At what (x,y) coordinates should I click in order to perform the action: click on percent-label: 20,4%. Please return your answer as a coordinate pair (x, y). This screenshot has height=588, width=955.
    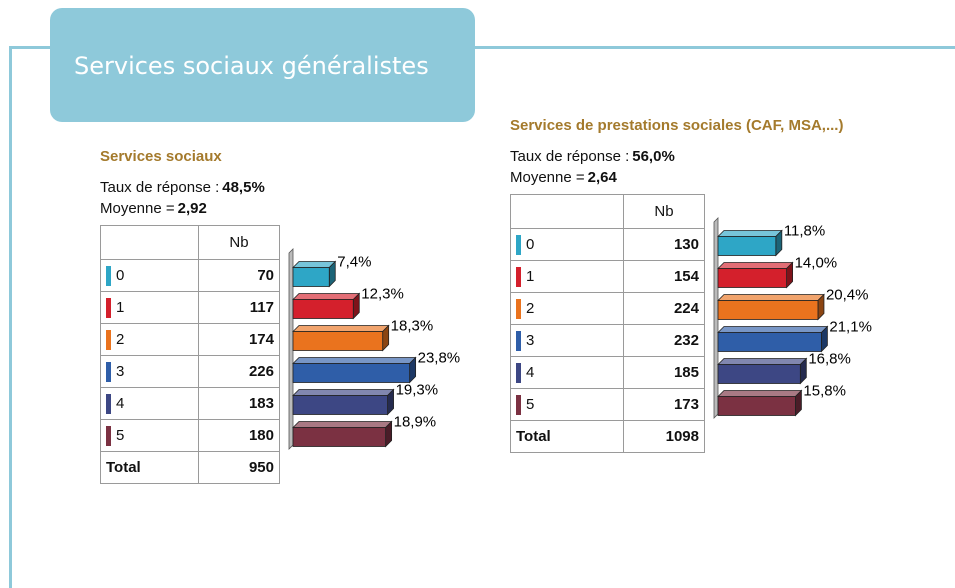
    Looking at the image, I should click on (847, 295).